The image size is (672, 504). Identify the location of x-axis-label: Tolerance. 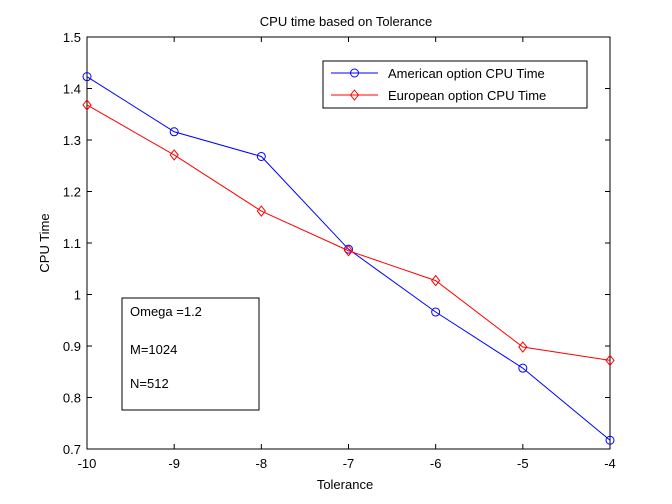
(345, 484).